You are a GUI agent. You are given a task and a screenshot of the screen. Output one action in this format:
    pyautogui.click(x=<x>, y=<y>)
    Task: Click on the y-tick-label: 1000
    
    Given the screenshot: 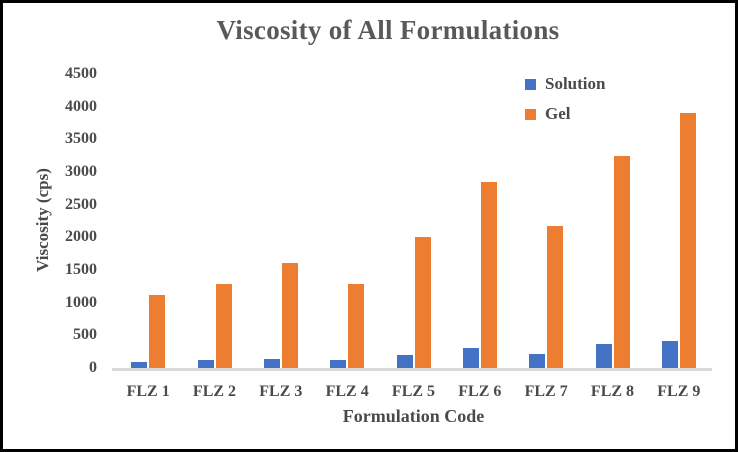 What is the action you would take?
    pyautogui.click(x=81, y=302)
    